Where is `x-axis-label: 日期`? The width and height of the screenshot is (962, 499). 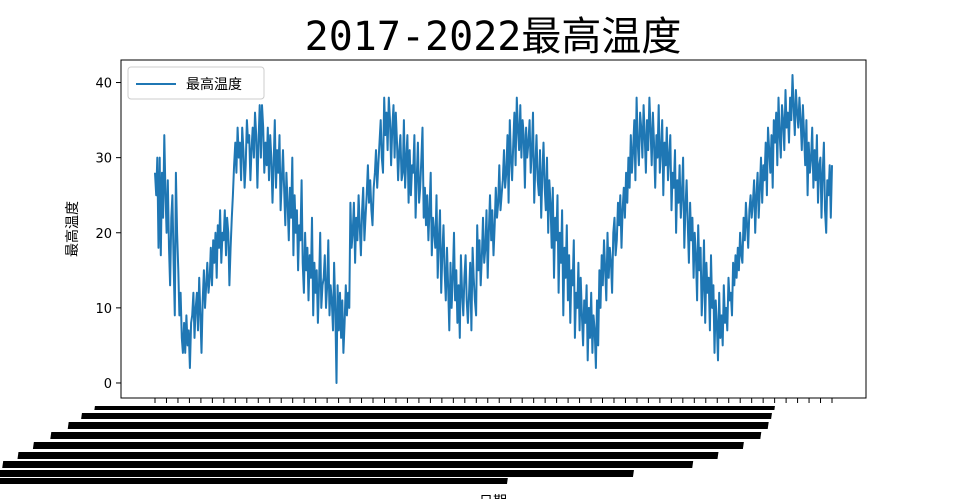
x-axis-label: 日期 is located at coordinates (493, 496).